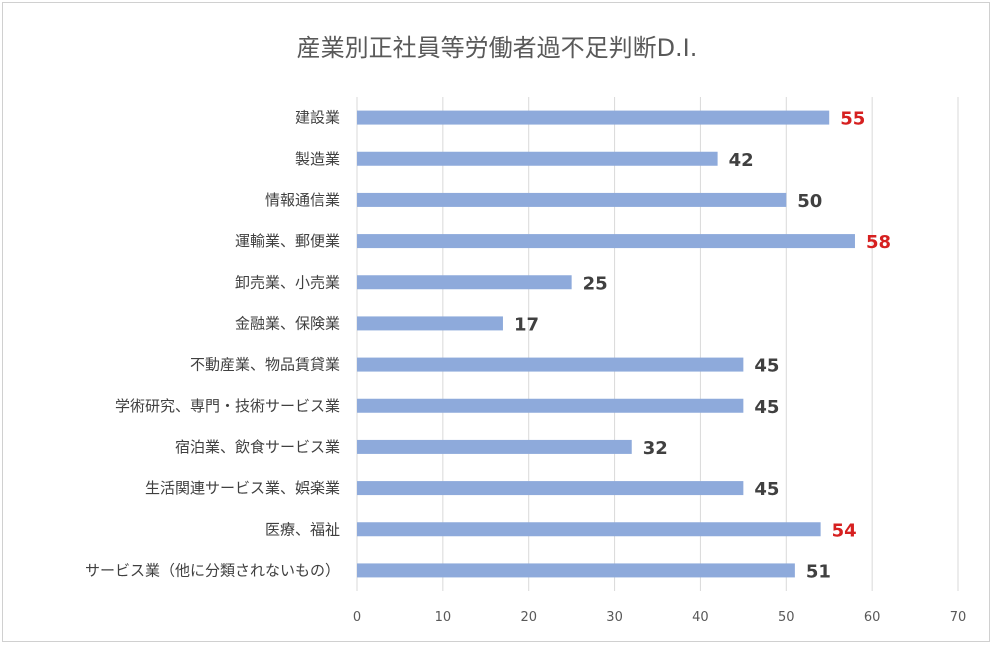 This screenshot has height=646, width=994. Describe the element at coordinates (786, 617) in the screenshot. I see `x-tick-label: 50` at that location.